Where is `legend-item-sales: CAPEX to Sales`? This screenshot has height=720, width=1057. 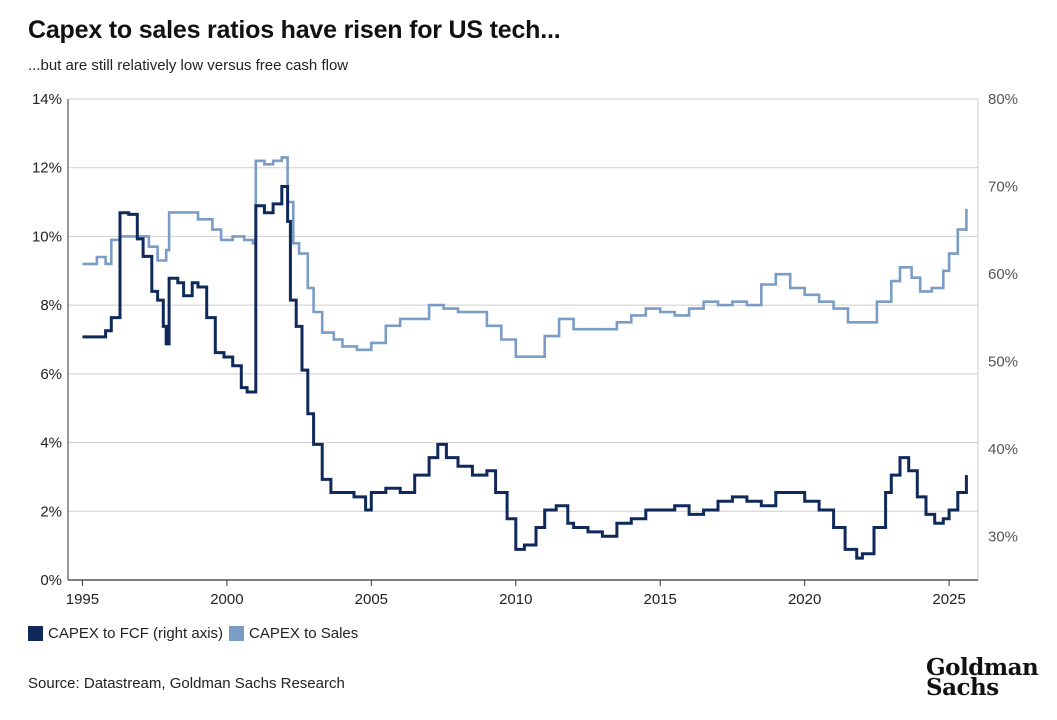
legend-item-sales: CAPEX to Sales is located at coordinates (293, 633).